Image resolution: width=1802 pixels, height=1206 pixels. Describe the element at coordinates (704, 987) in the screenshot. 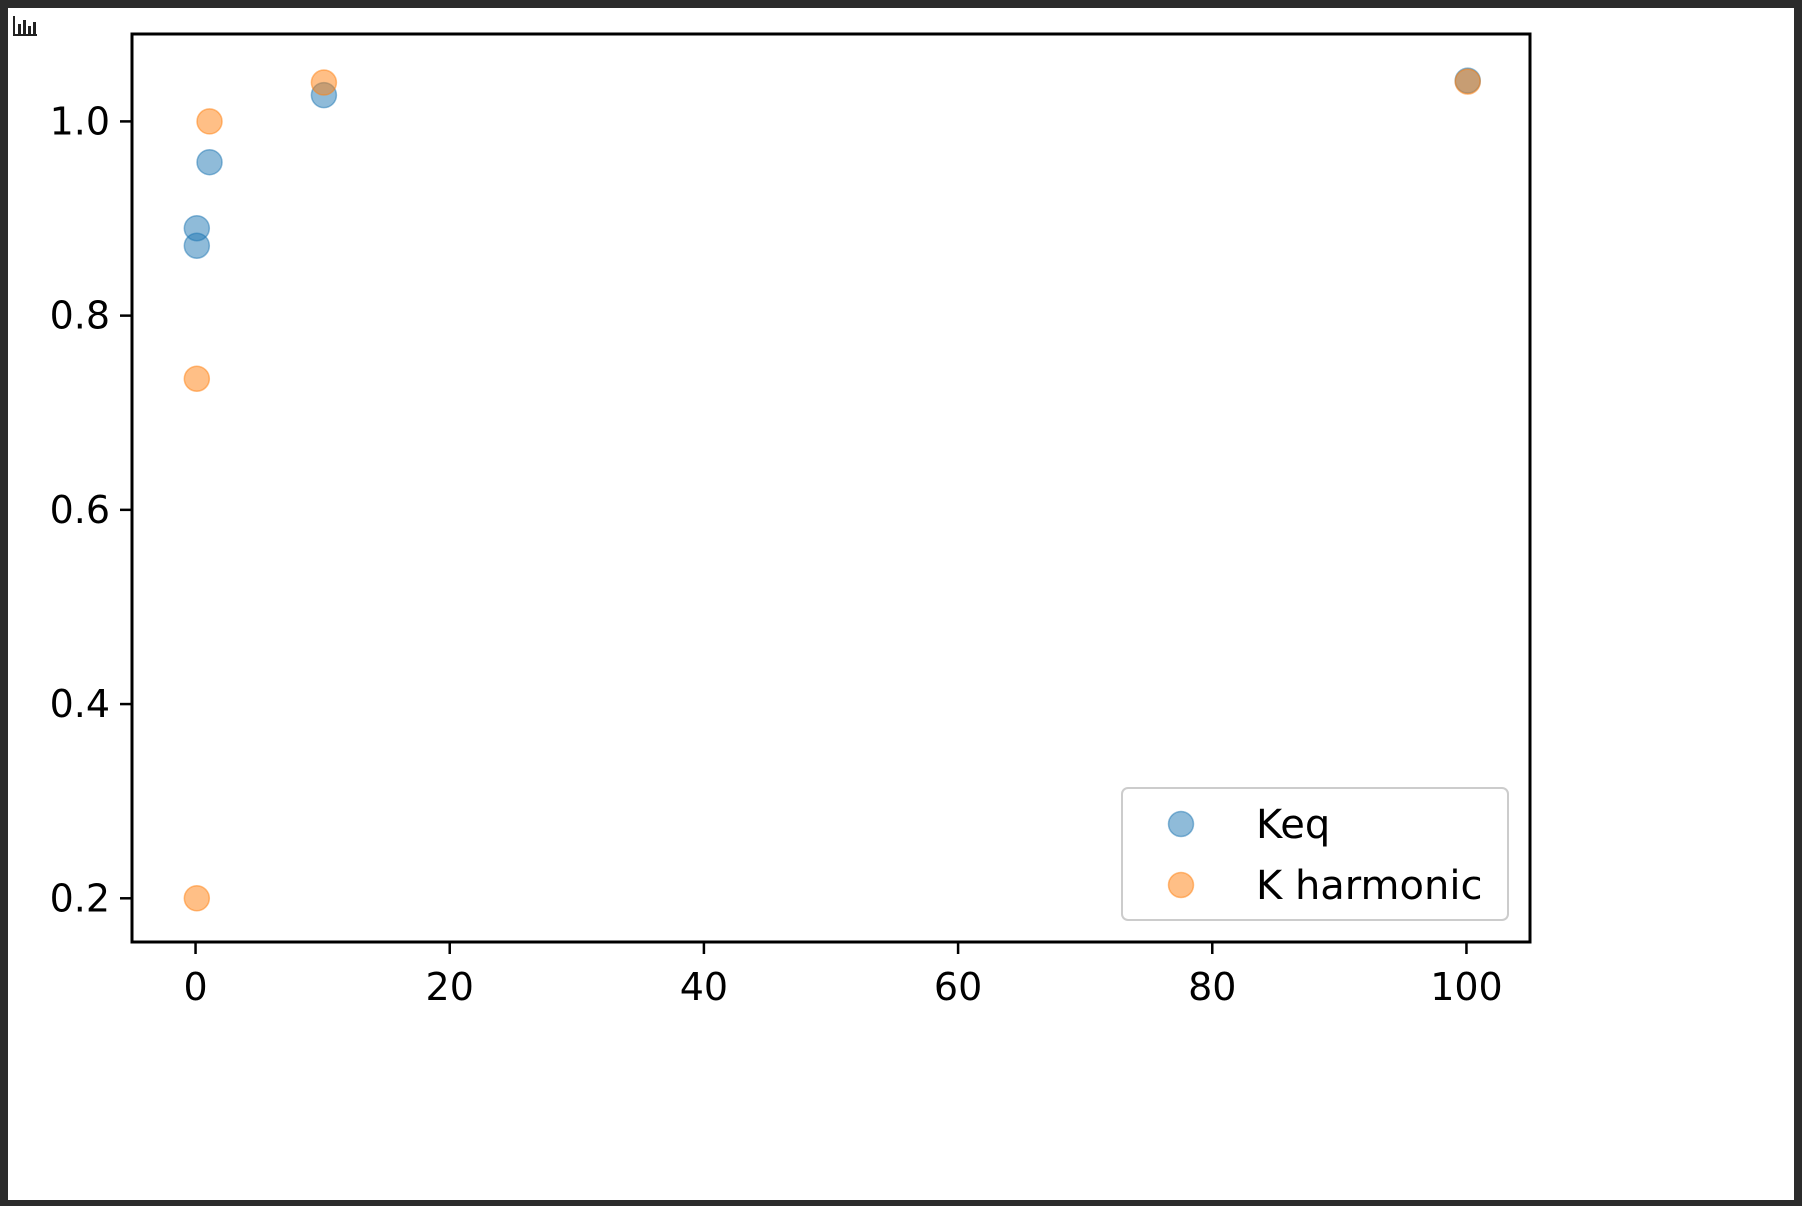

I see `x-tick-label: 40` at that location.